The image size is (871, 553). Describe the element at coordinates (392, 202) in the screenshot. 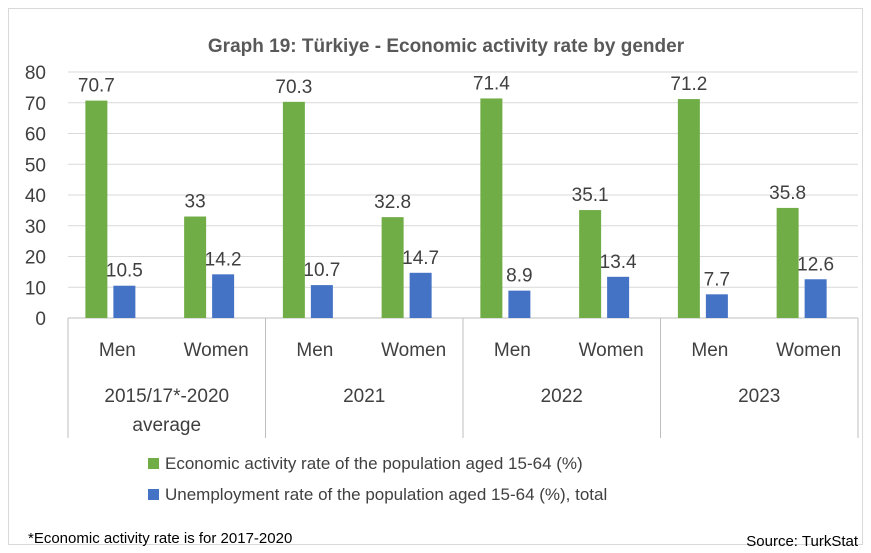

I see `data-label: 32.8` at that location.